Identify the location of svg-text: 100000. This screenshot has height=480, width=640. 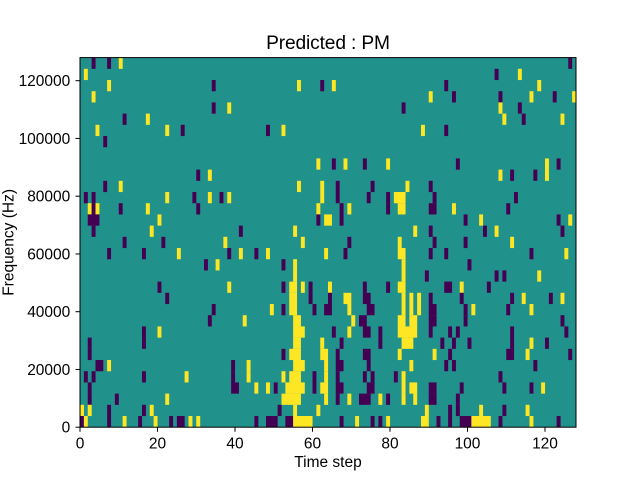
(45, 139).